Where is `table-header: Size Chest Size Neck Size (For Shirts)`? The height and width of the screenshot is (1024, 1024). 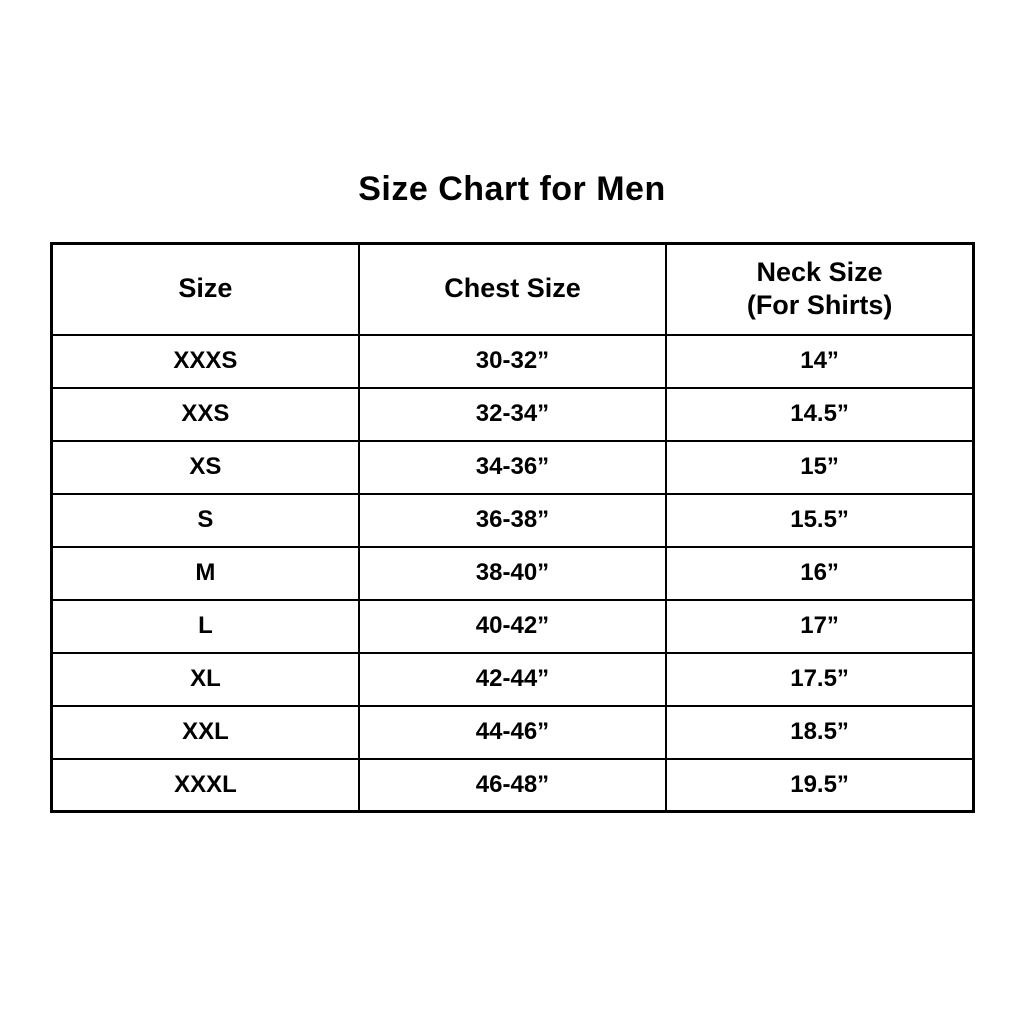
table-header: Size Chest Size Neck Size (For Shirts) is located at coordinates (512, 289).